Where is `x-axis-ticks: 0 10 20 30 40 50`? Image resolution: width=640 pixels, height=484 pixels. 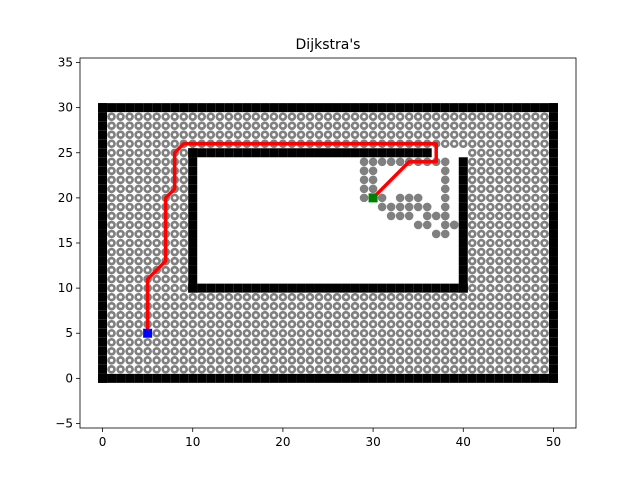 x-axis-ticks: 0 10 20 30 40 50 is located at coordinates (330, 438).